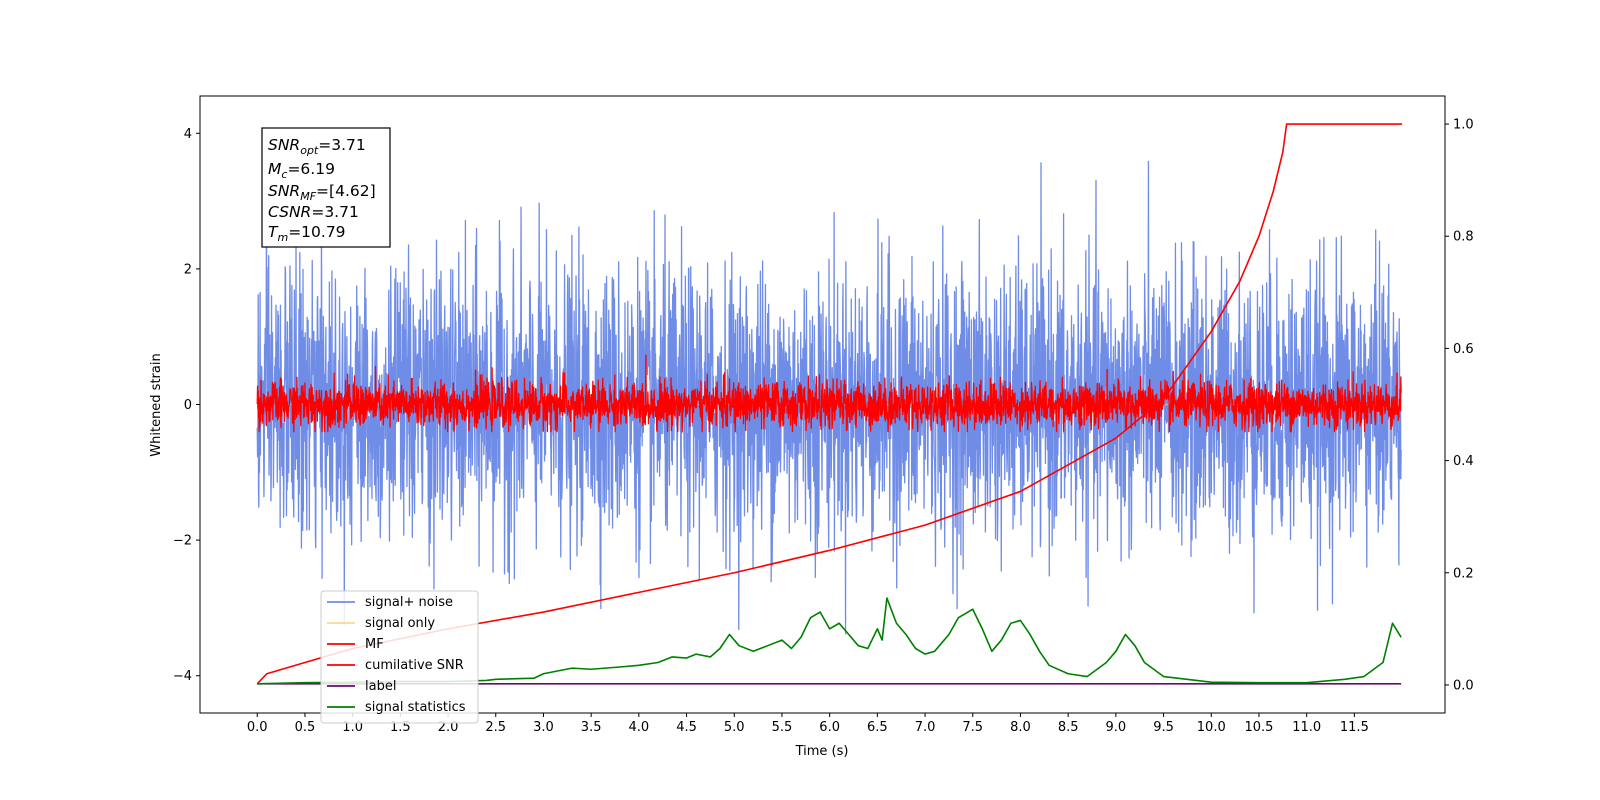 The height and width of the screenshot is (800, 1600). Describe the element at coordinates (829, 393) in the screenshot. I see `series-mf` at that location.